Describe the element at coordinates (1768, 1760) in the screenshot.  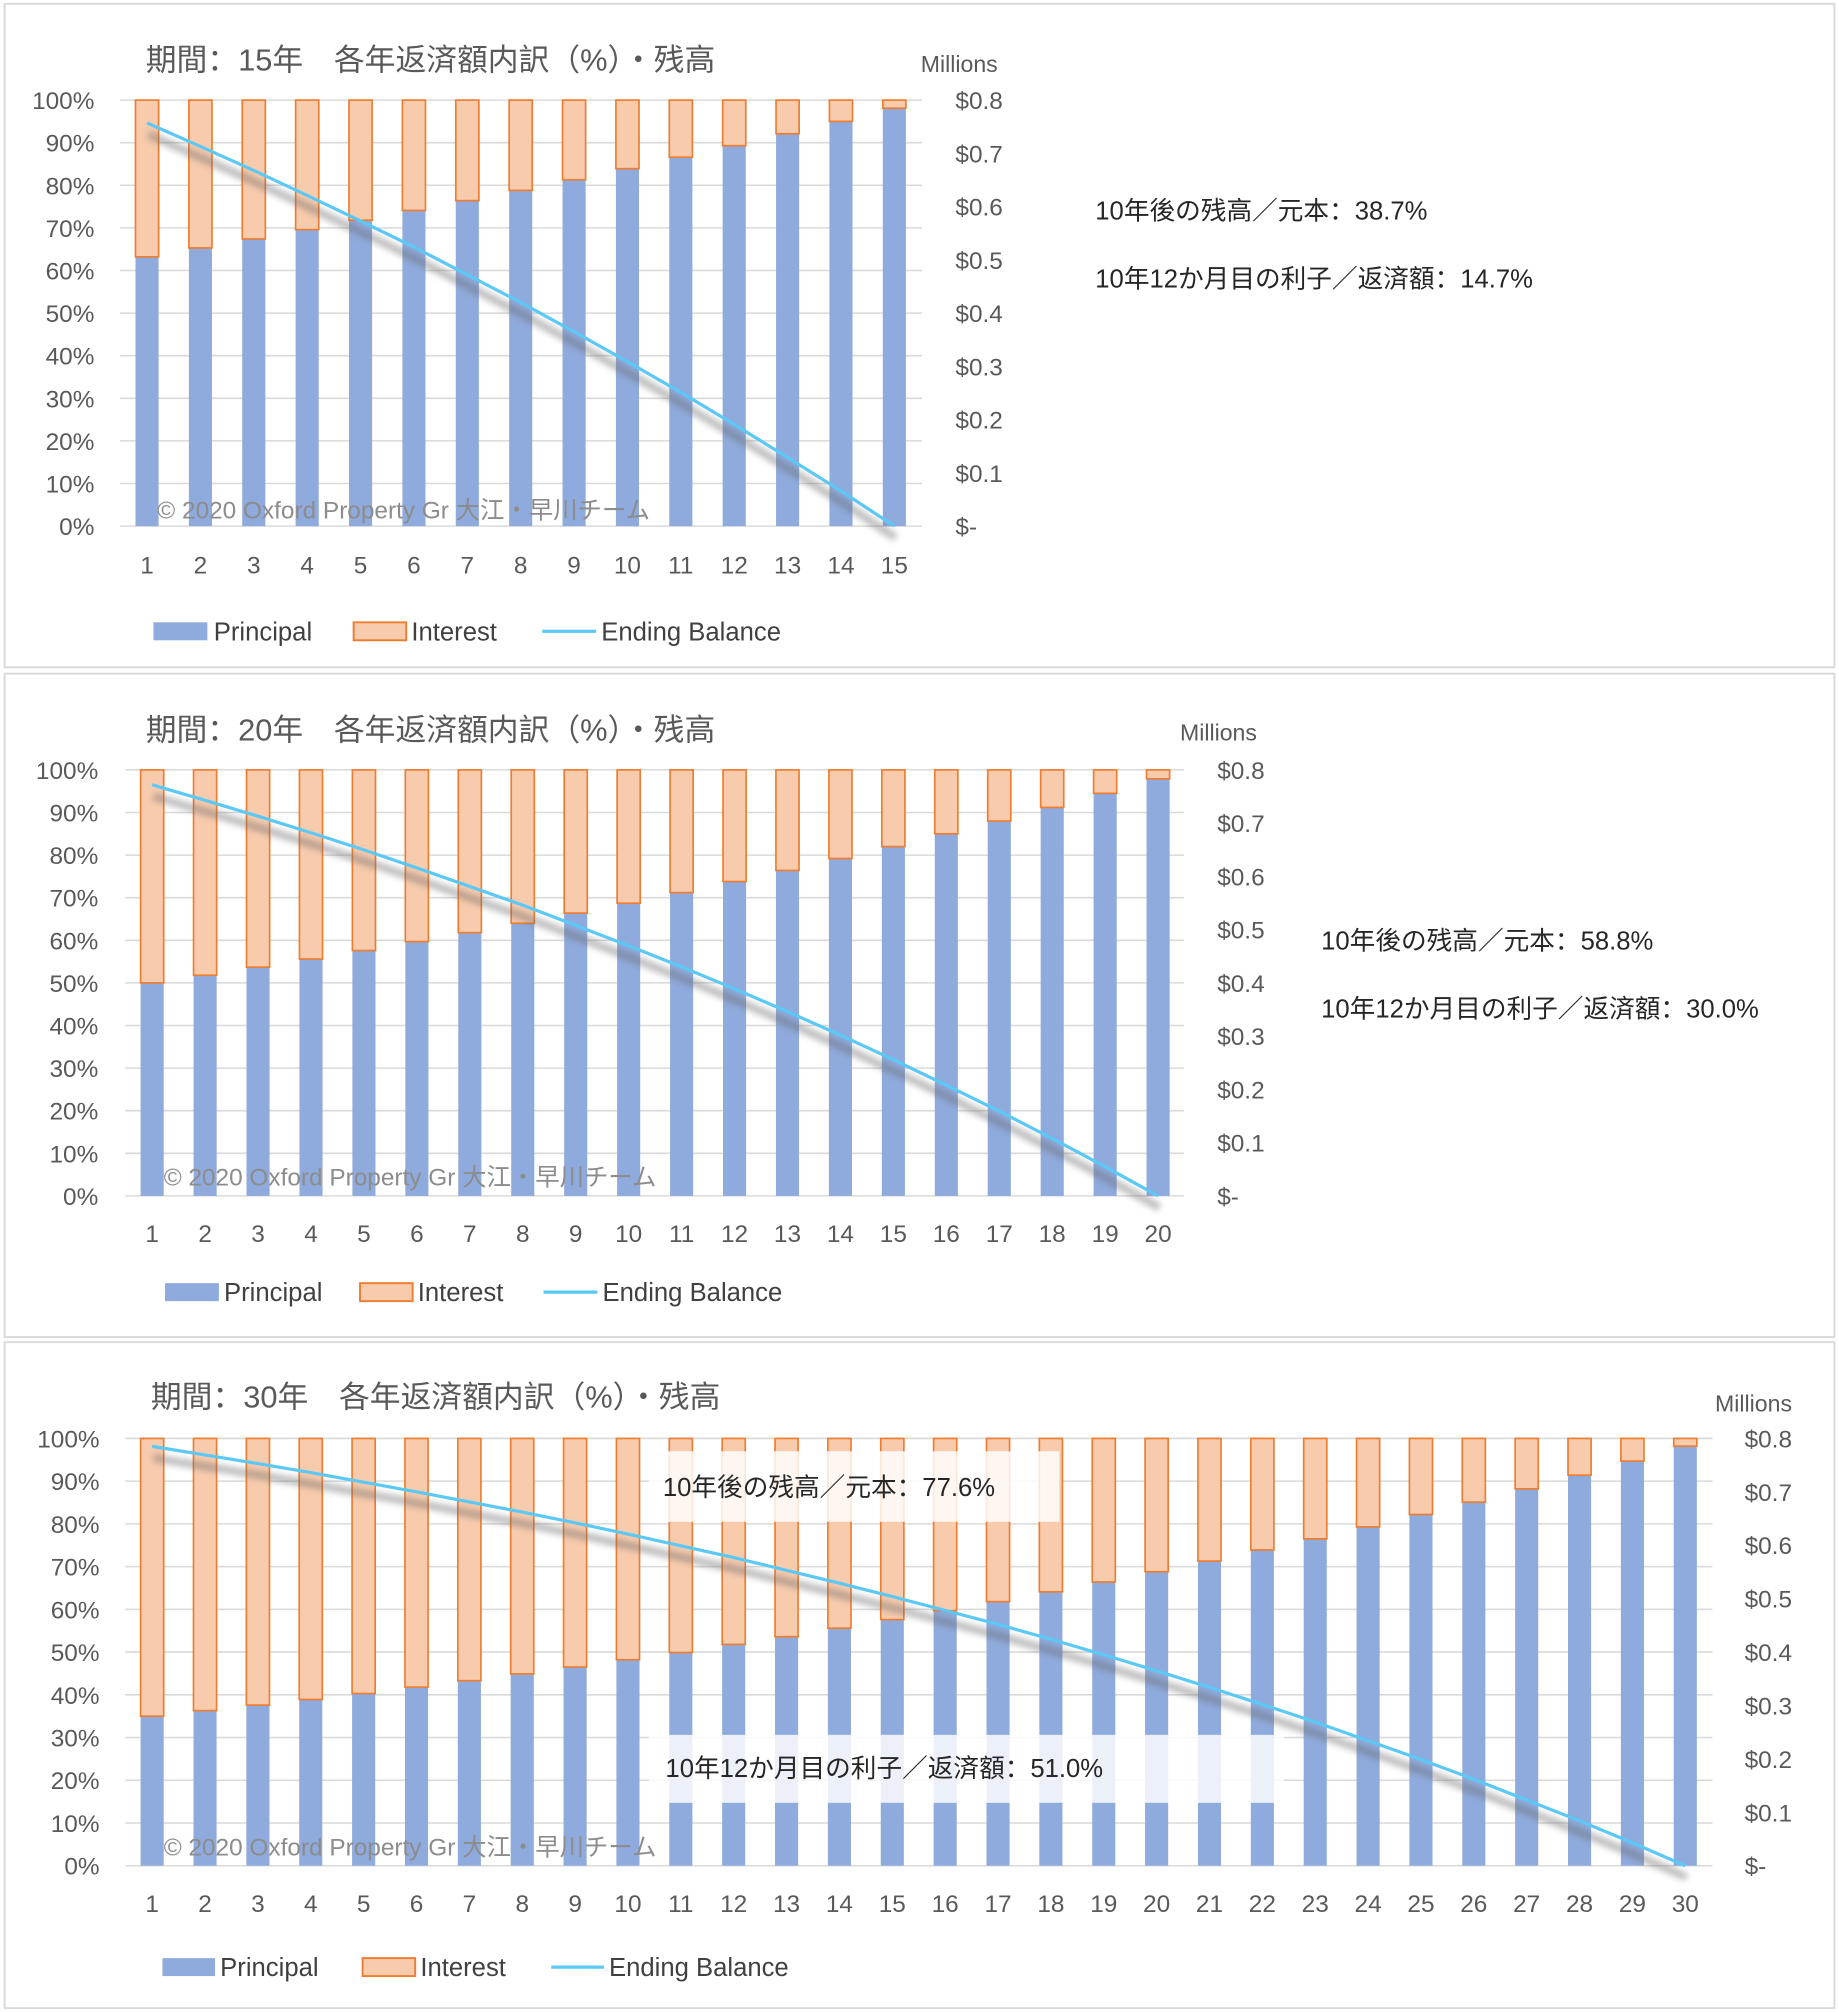
I see `y-right-tick-label: $0.2` at that location.